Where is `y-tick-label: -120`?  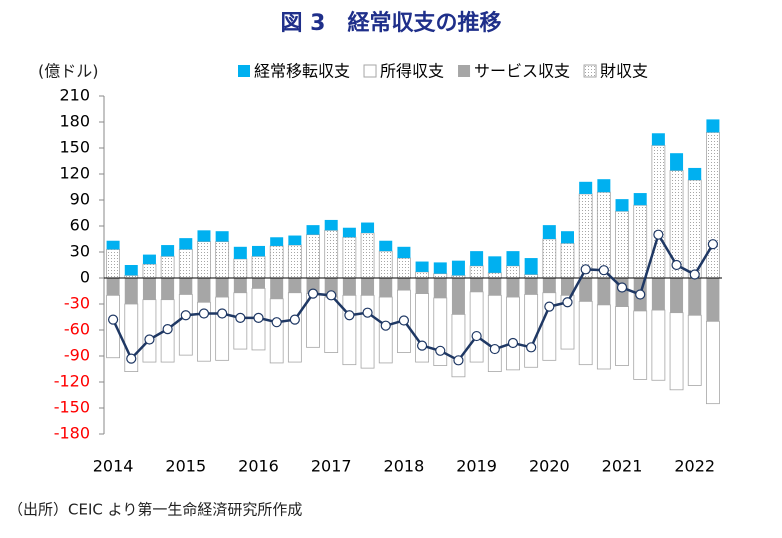 y-tick-label: -120 is located at coordinates (72, 381).